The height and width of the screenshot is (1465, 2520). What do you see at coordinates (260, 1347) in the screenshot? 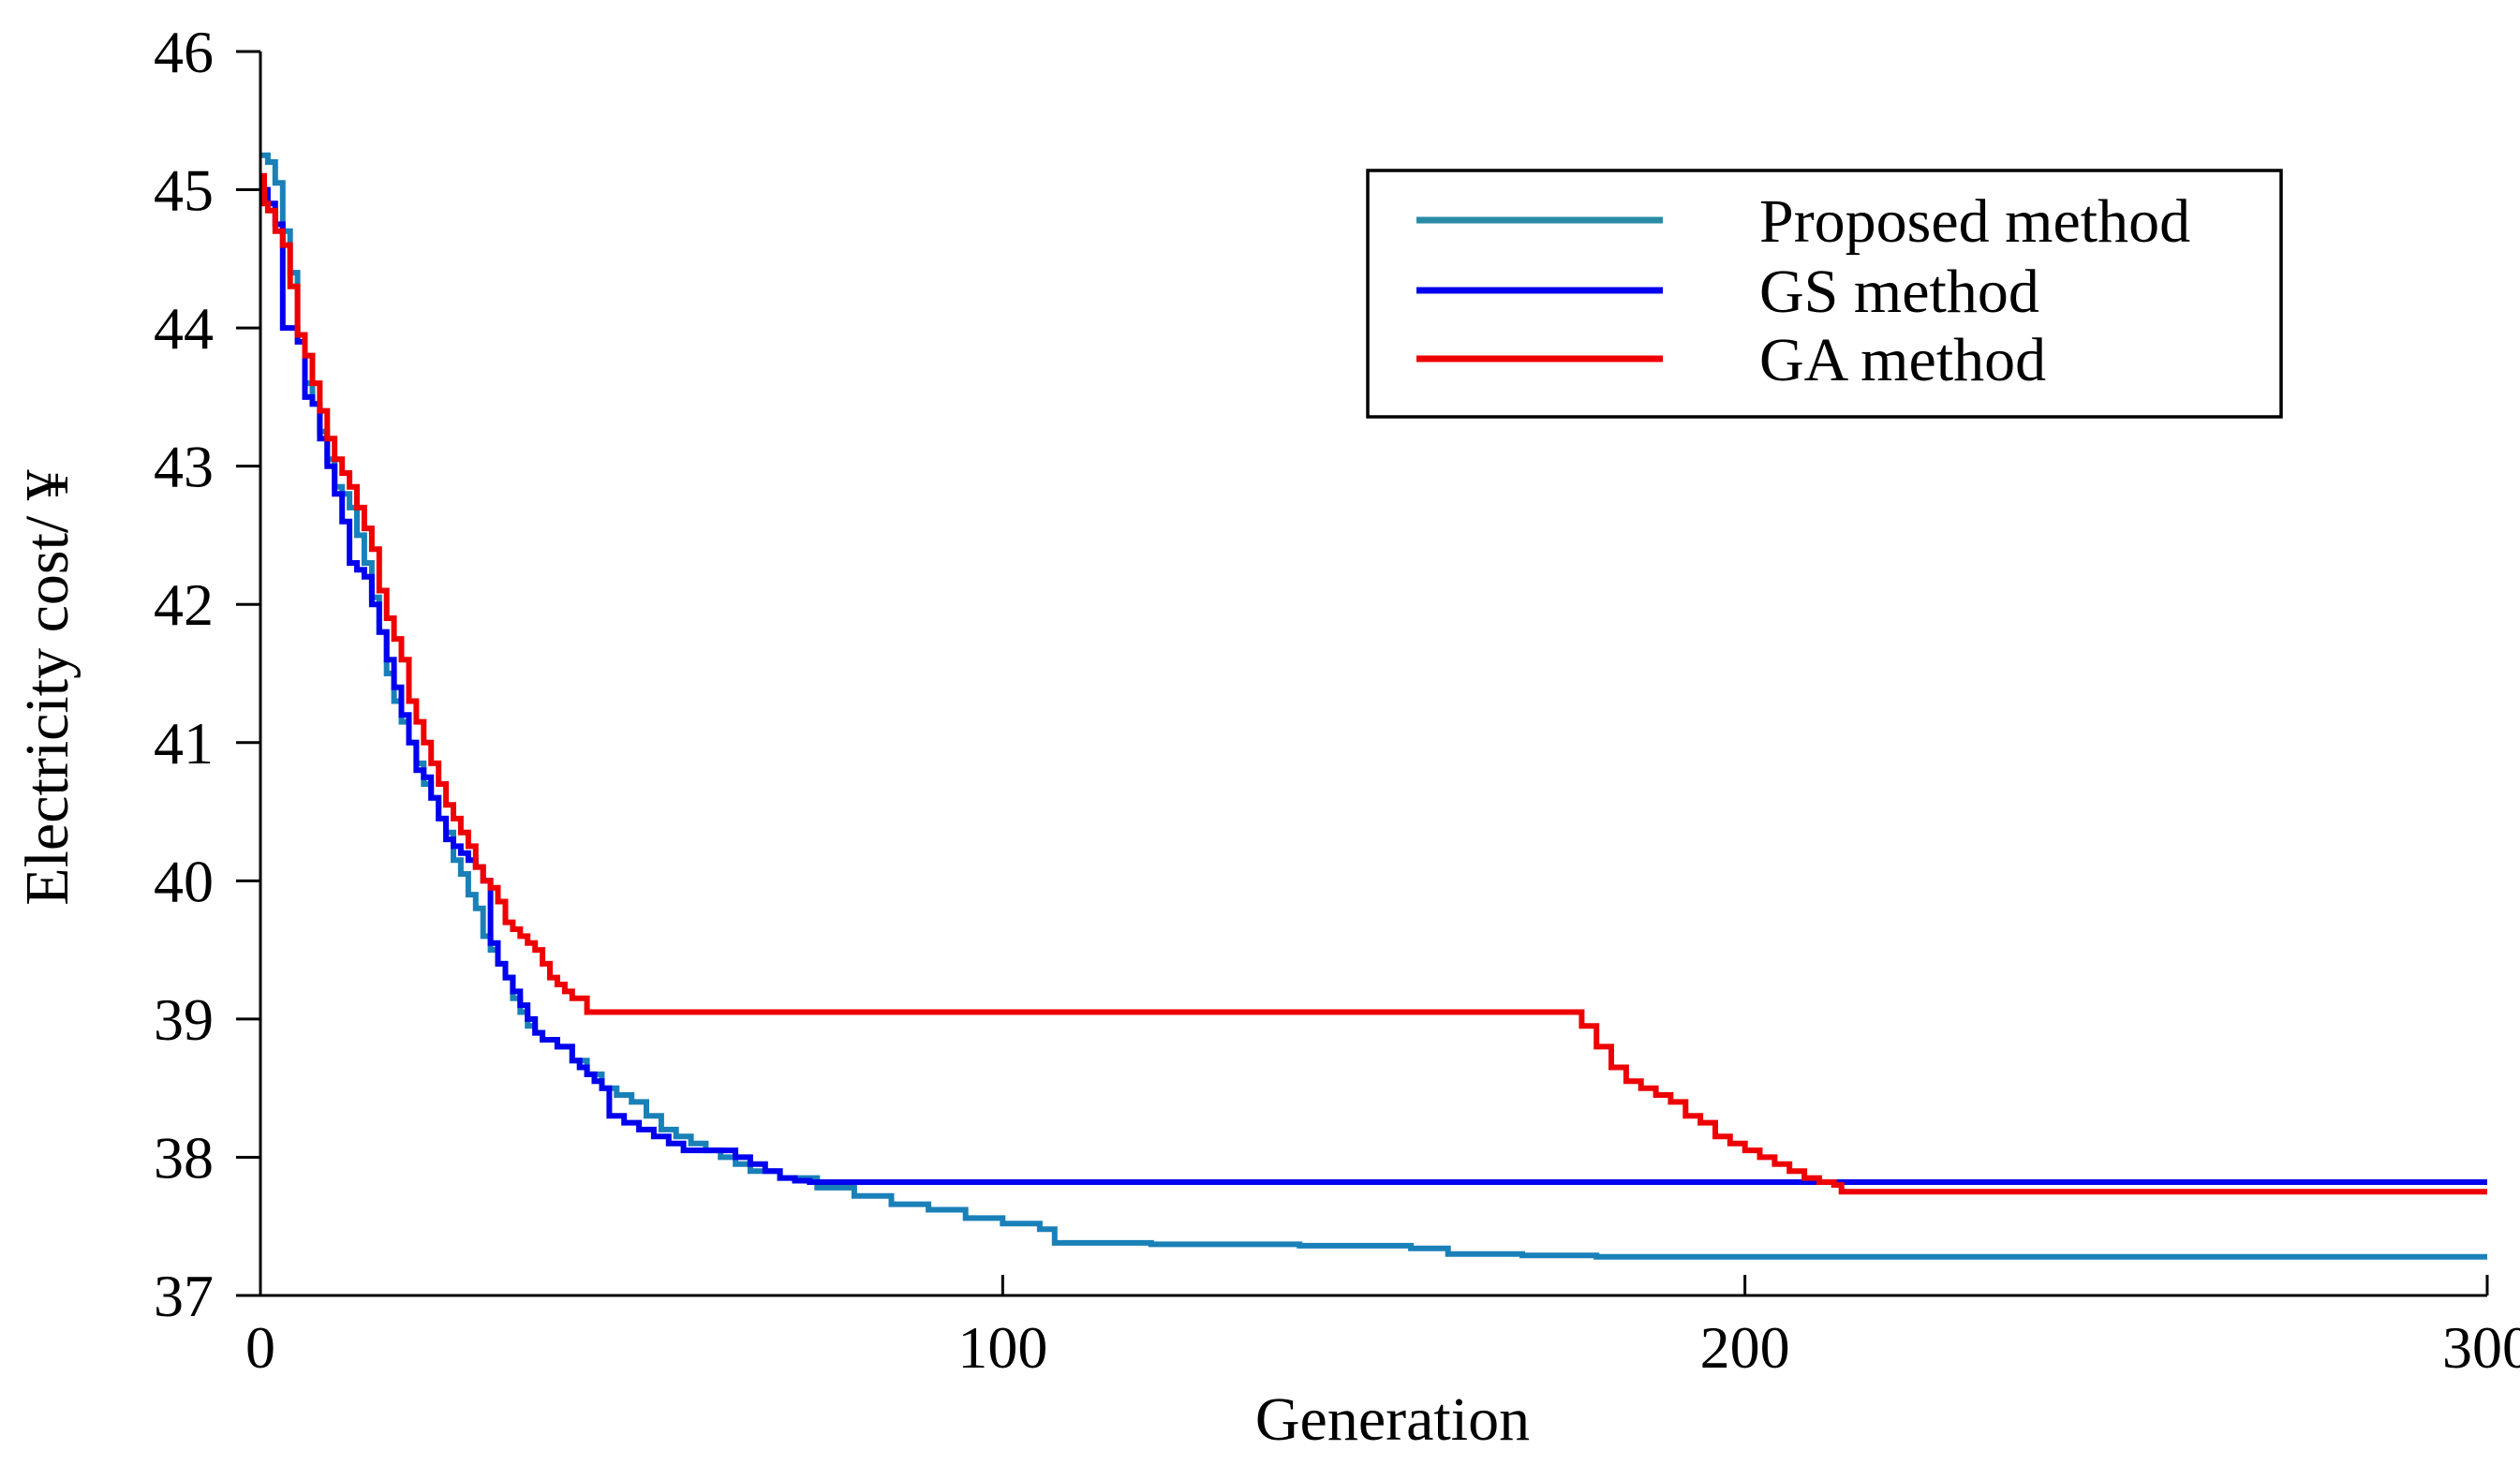
I see `x-tick-label: 0` at bounding box center [260, 1347].